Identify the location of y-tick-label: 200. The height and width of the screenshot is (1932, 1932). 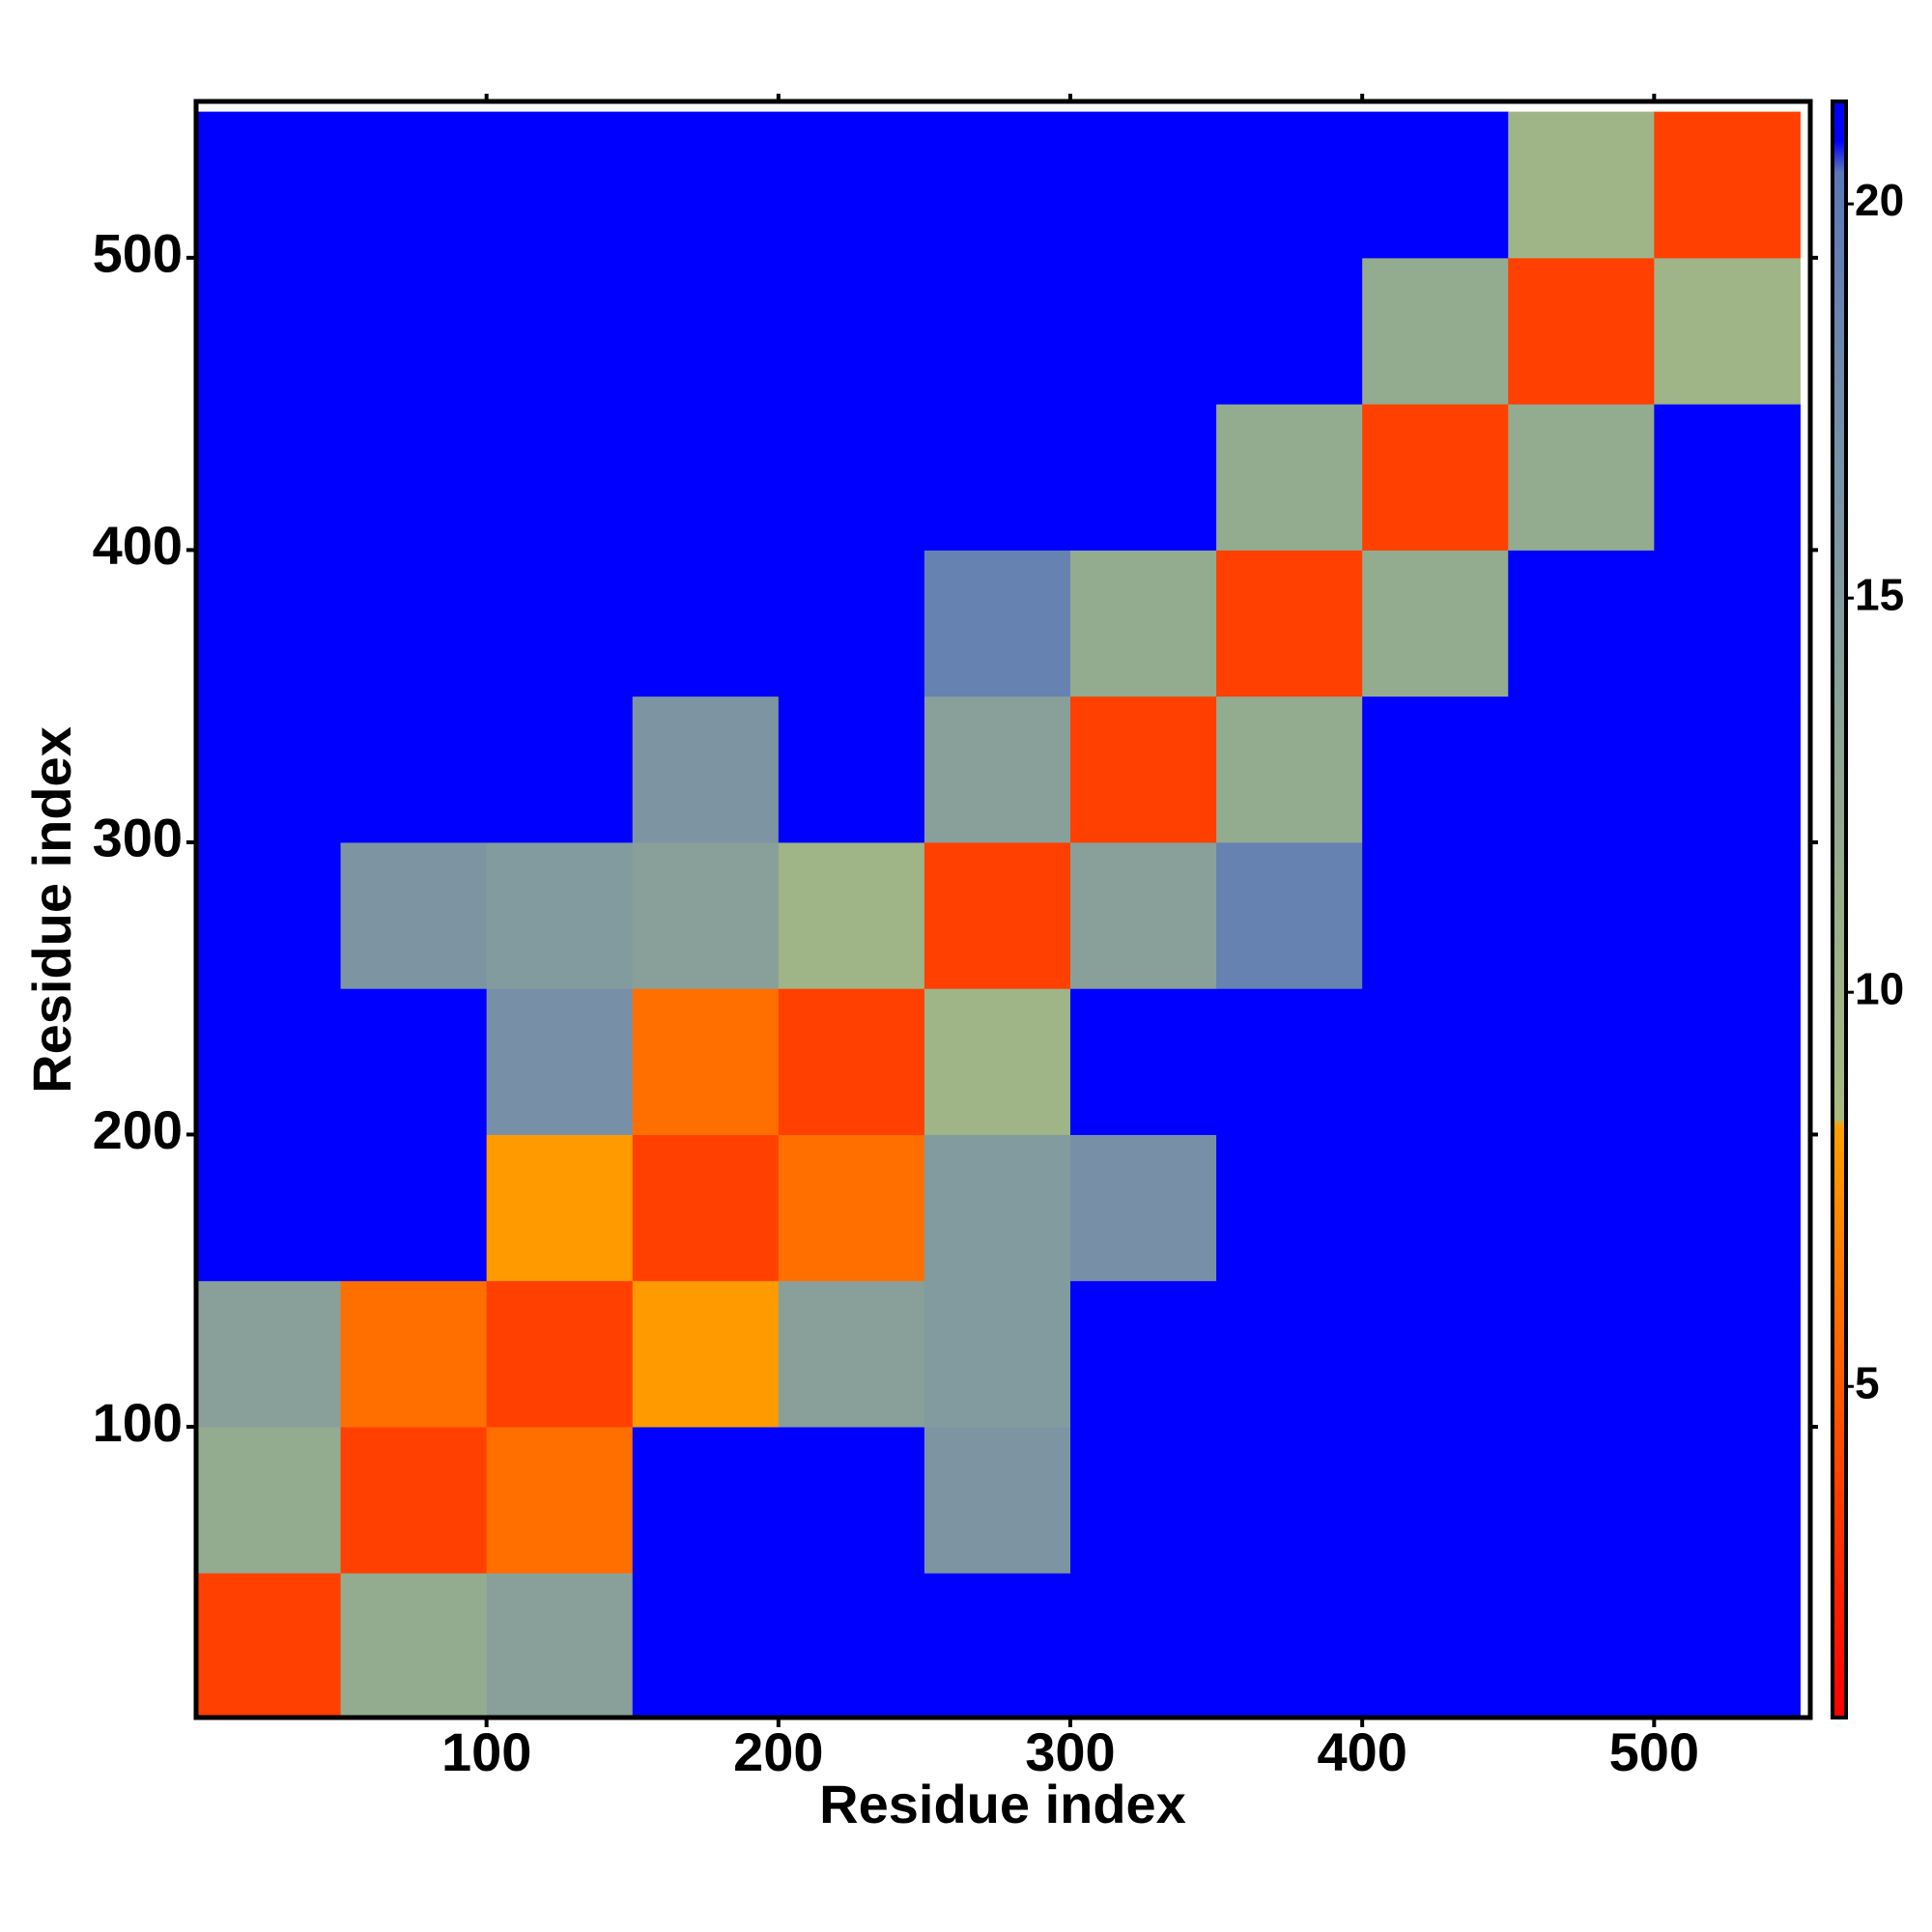
(138, 1129).